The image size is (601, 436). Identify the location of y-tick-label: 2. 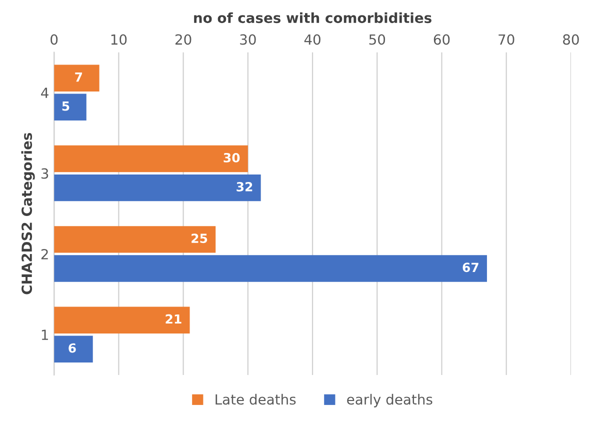
(44, 254).